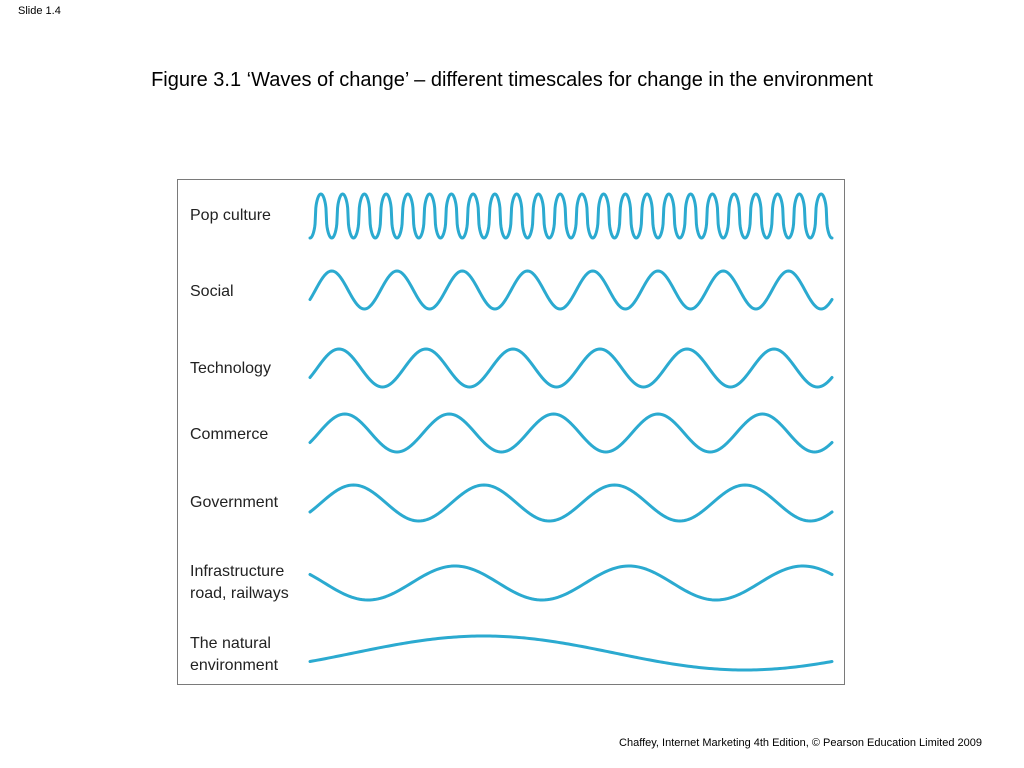  I want to click on row-label-natural-environment: The natural environment, so click(234, 654).